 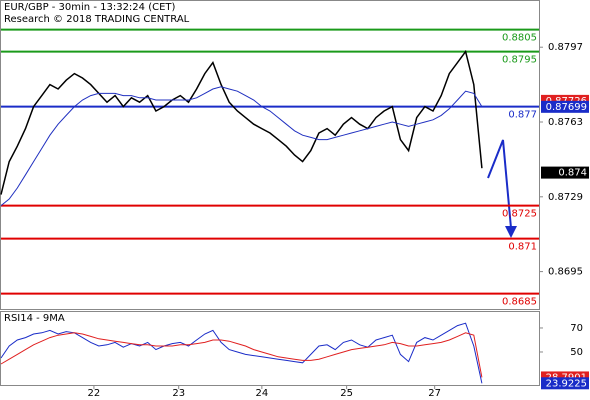 What do you see at coordinates (519, 302) in the screenshot?
I see `level-label: 0.8685` at bounding box center [519, 302].